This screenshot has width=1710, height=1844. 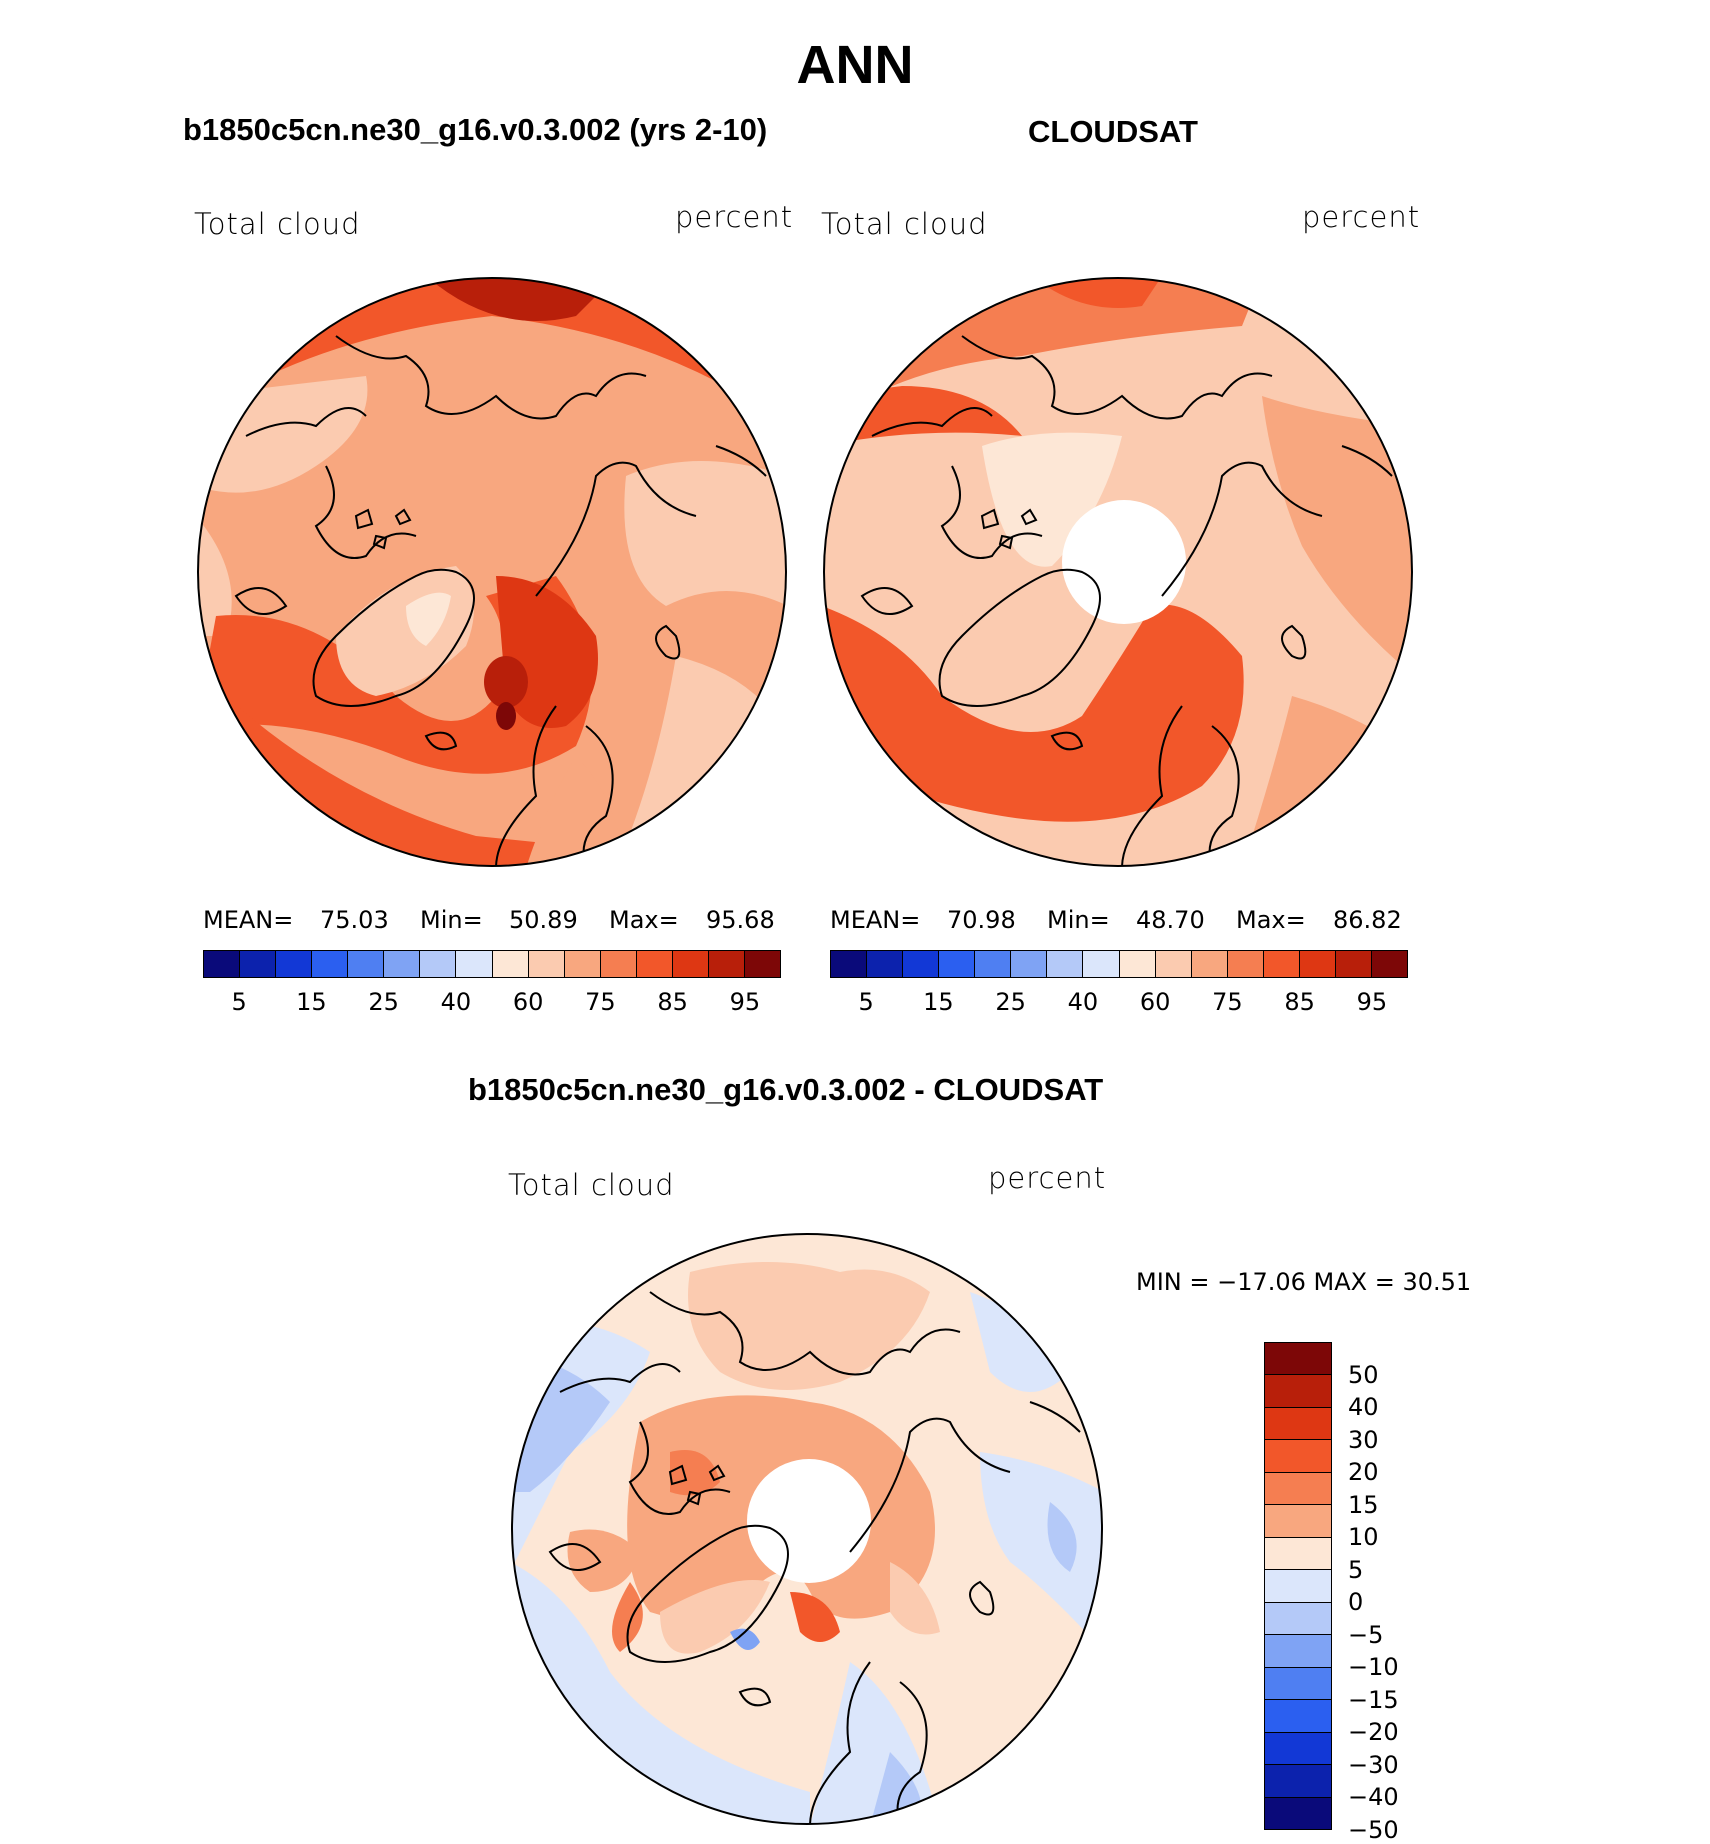 I want to click on panel1-min-value: 50.89, so click(x=543, y=920).